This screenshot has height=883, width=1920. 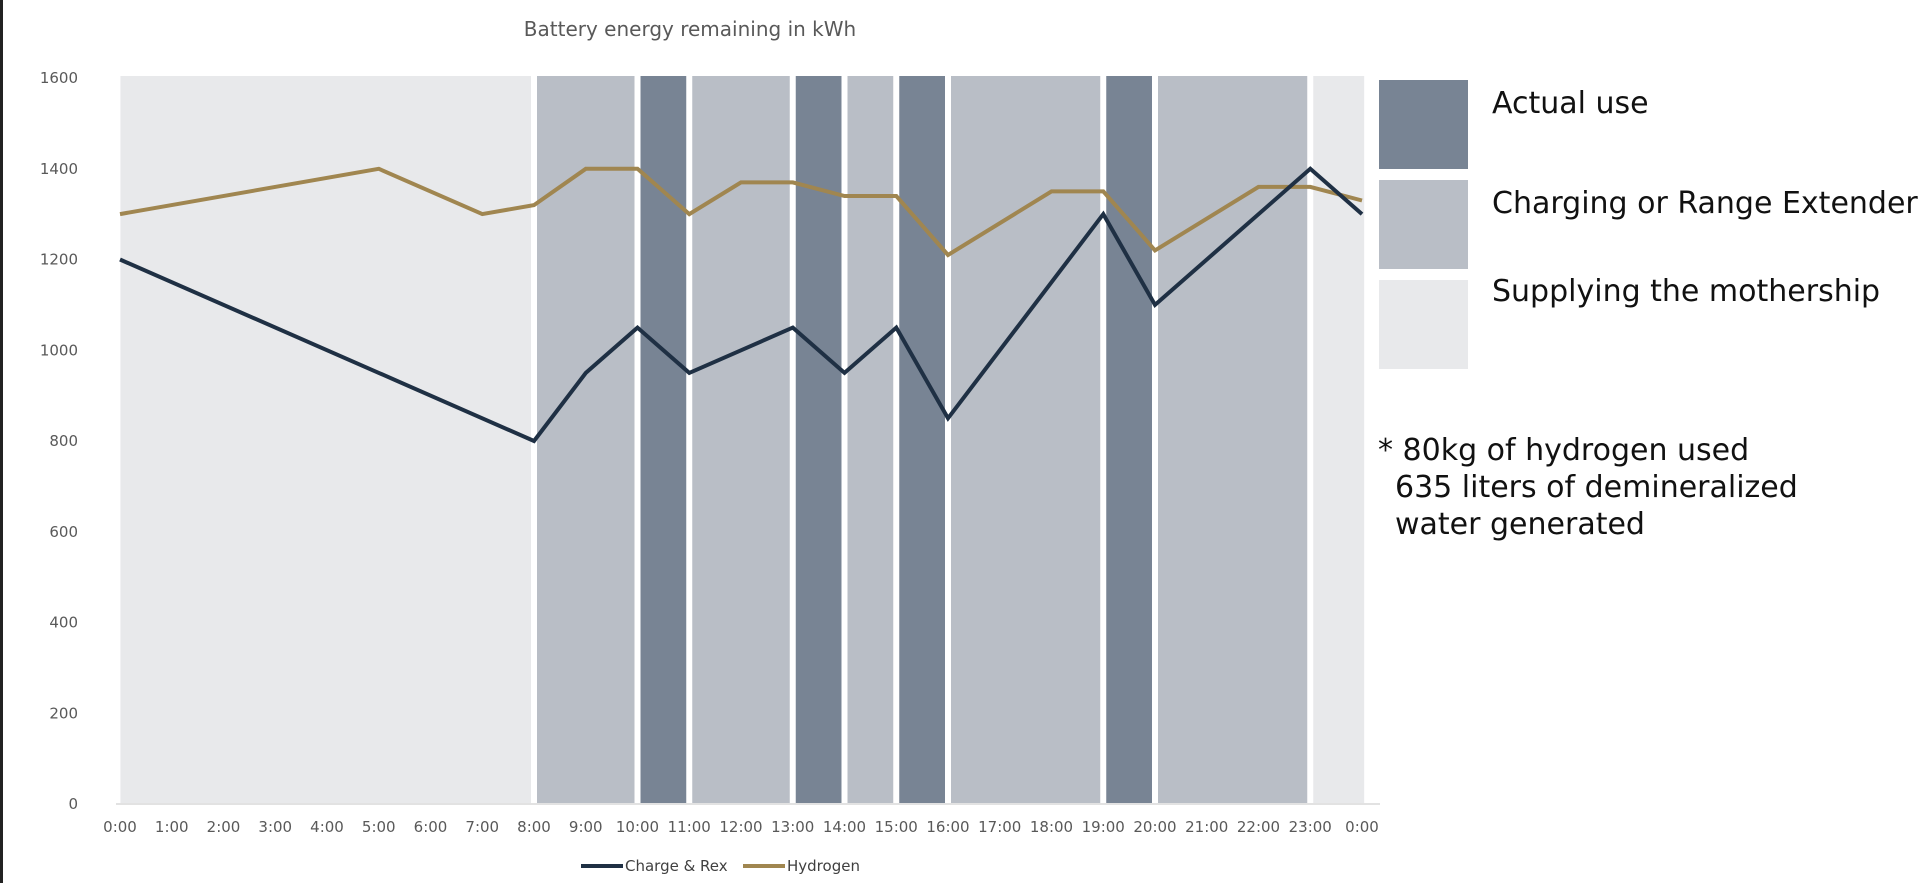 What do you see at coordinates (63, 532) in the screenshot?
I see `y-tick-label: 600` at bounding box center [63, 532].